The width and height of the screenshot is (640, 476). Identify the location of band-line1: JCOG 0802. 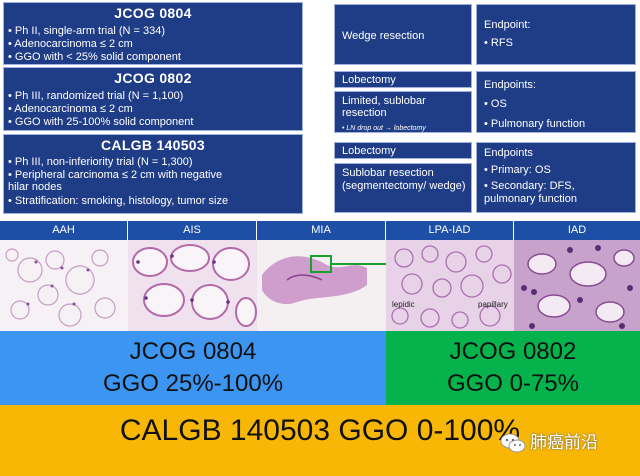
(513, 351).